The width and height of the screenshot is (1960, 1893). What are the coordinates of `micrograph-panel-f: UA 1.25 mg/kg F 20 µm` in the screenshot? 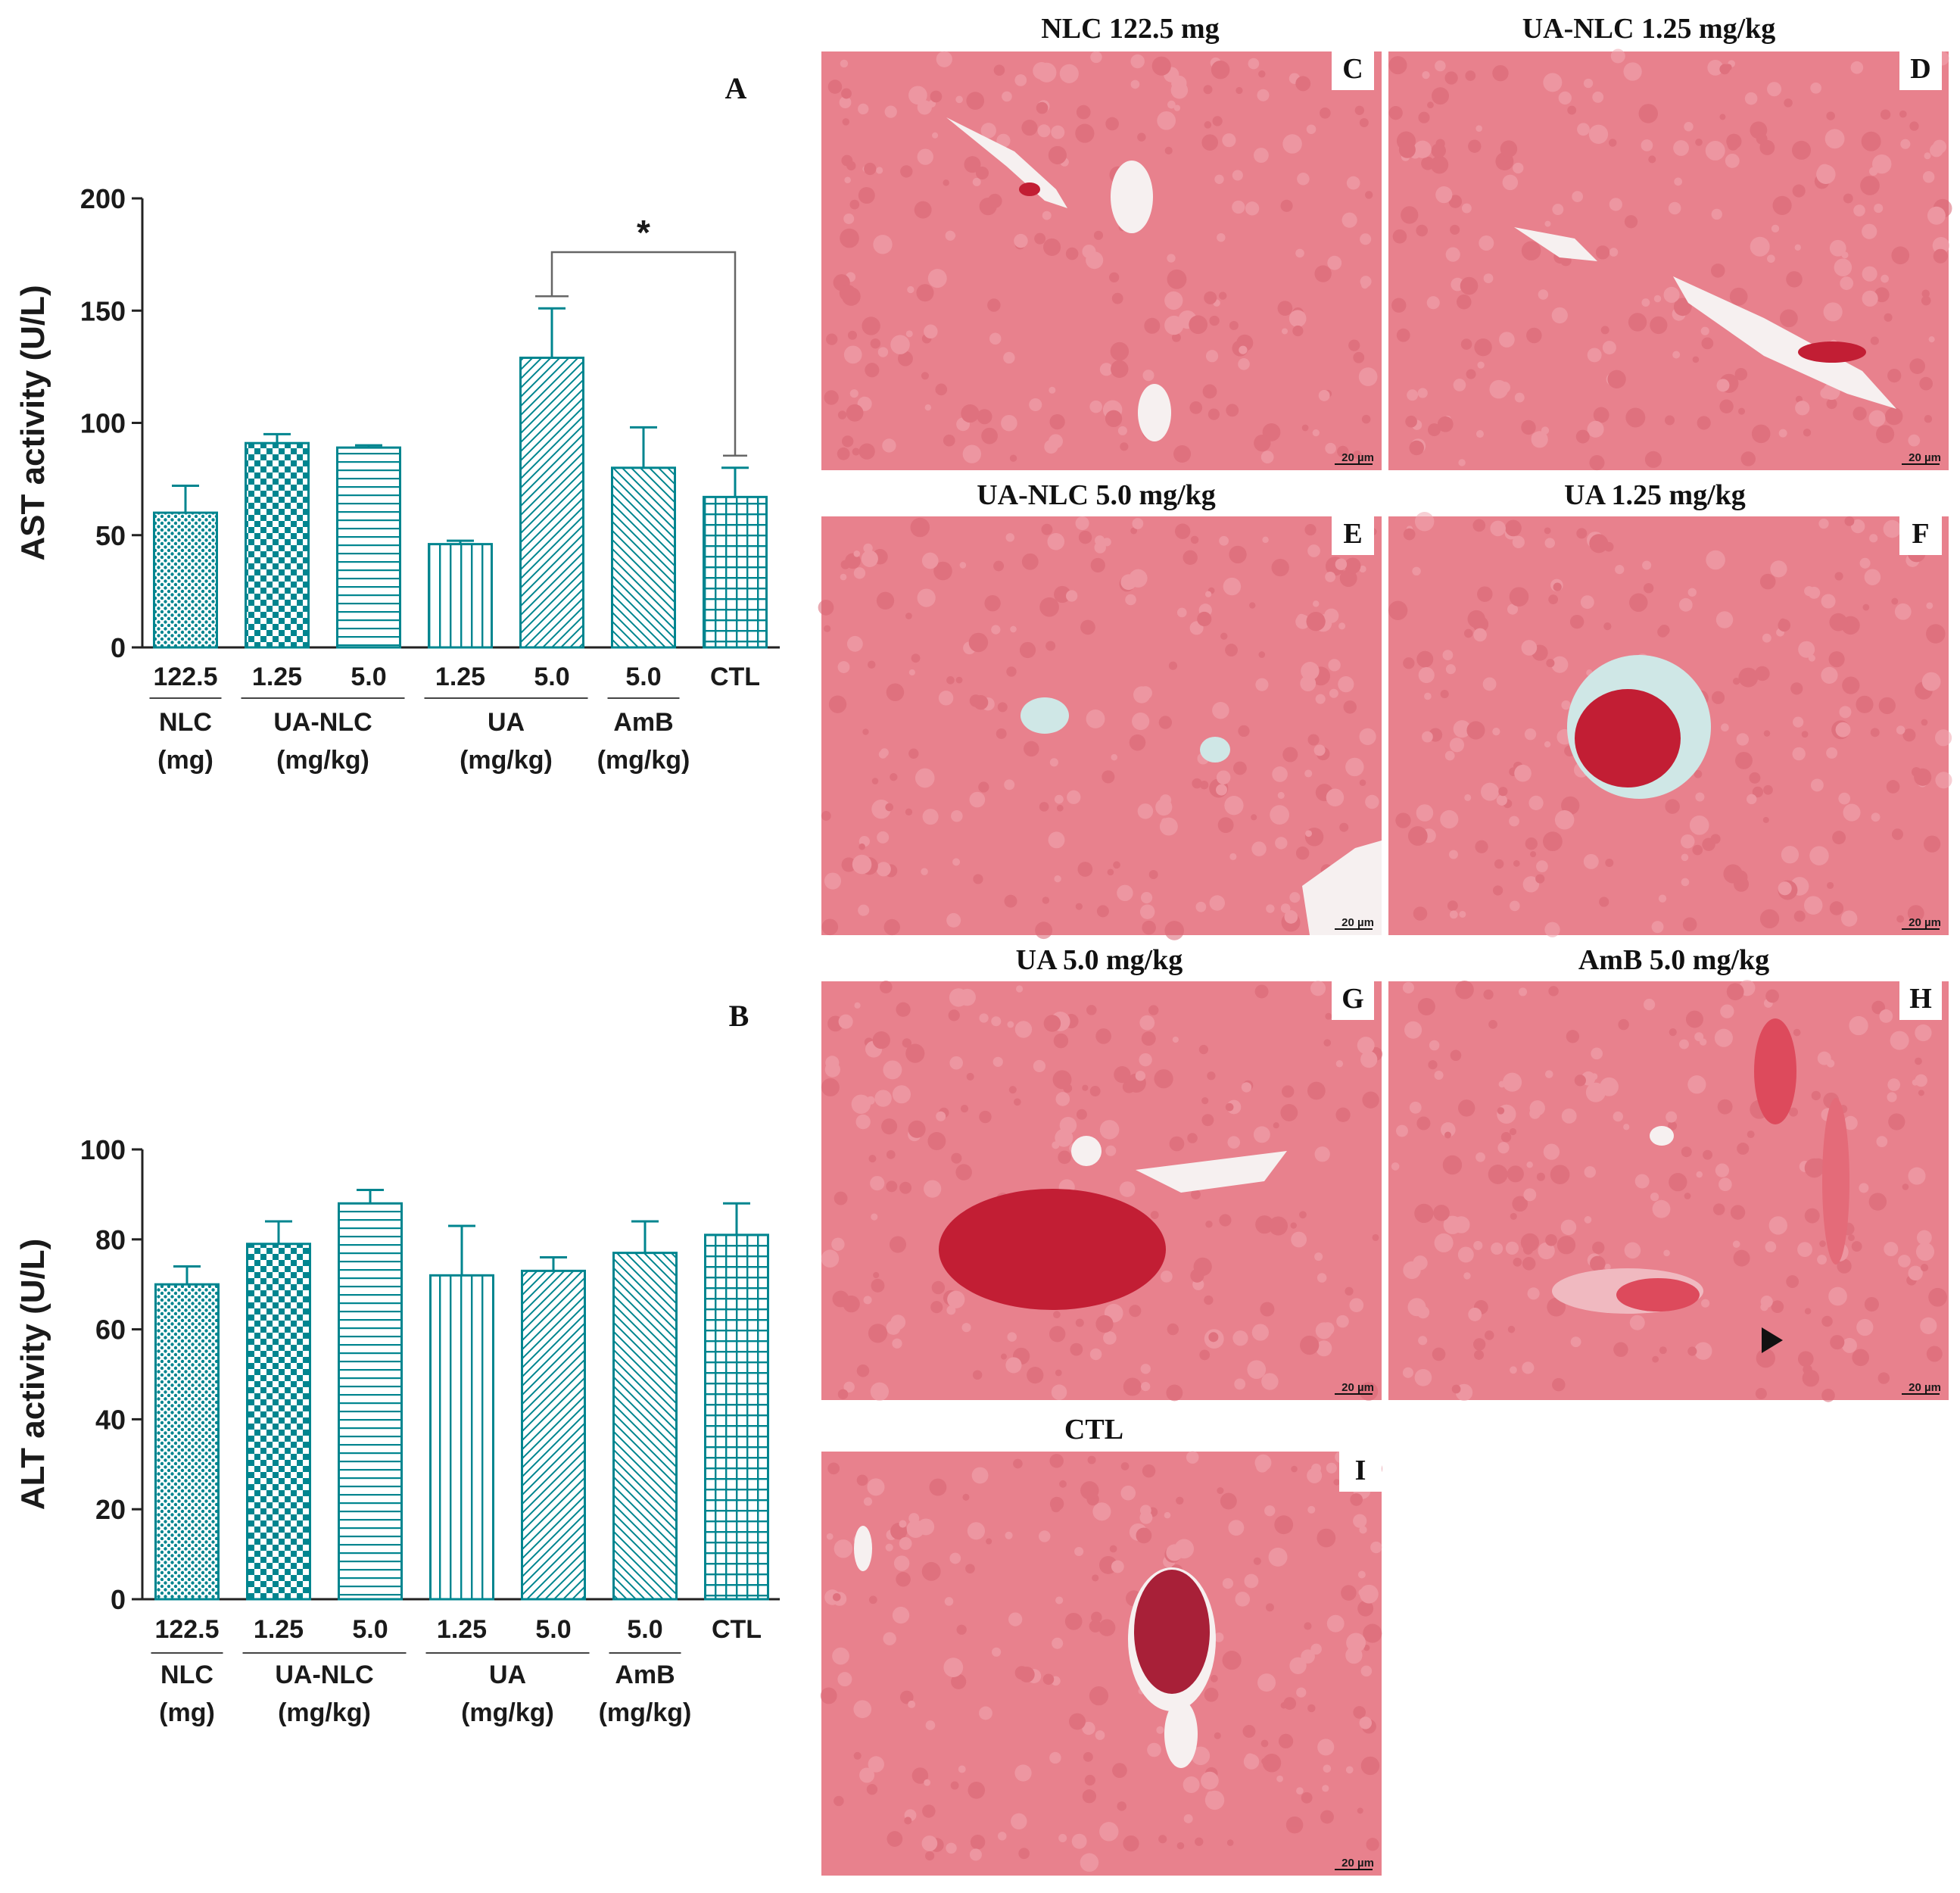 It's located at (1670, 708).